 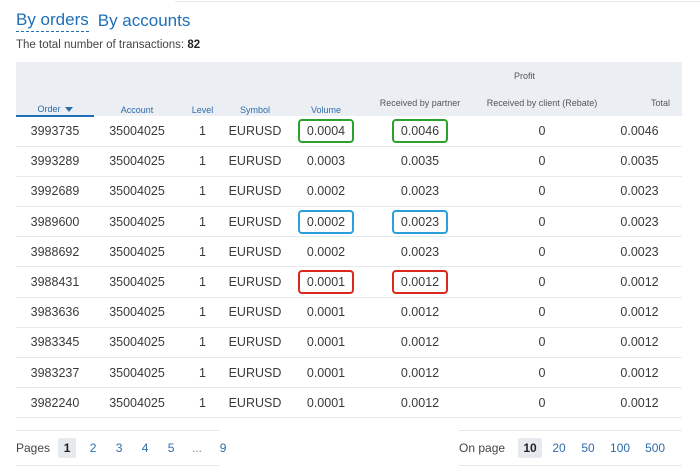 What do you see at coordinates (326, 89) in the screenshot?
I see `volume-column-header: Volume` at bounding box center [326, 89].